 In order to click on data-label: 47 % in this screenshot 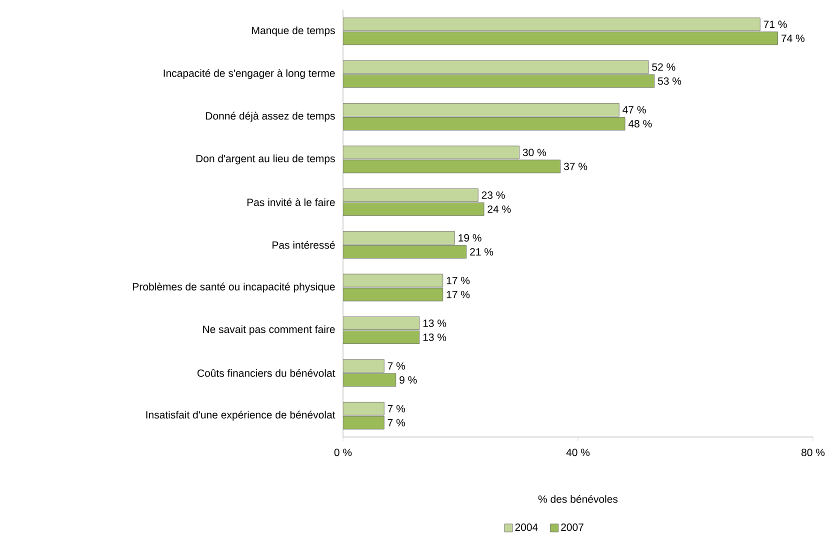, I will do `click(634, 110)`.